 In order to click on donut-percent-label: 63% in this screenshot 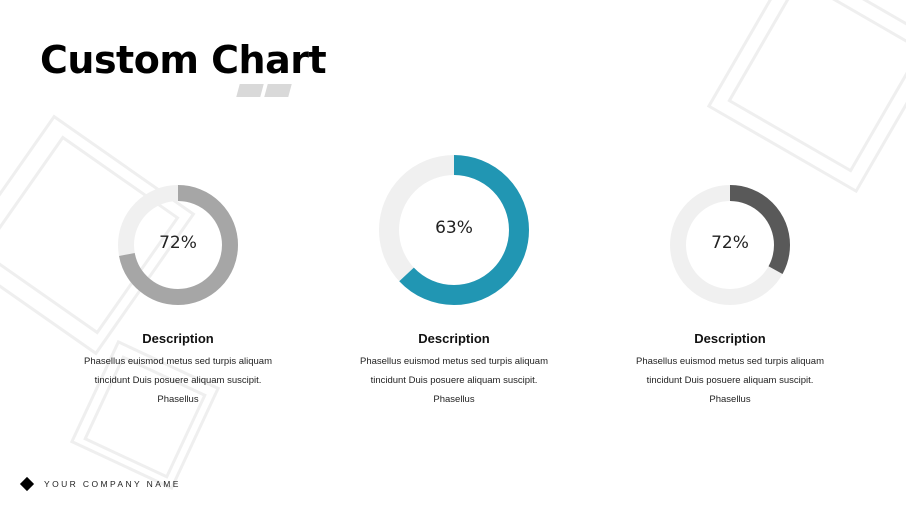, I will do `click(454, 228)`.